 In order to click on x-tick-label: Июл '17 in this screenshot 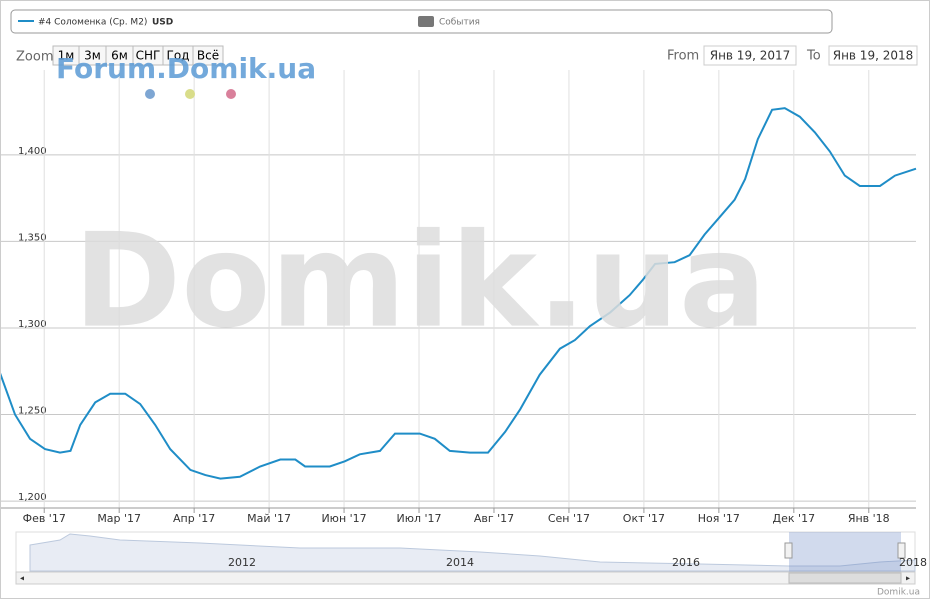, I will do `click(418, 518)`.